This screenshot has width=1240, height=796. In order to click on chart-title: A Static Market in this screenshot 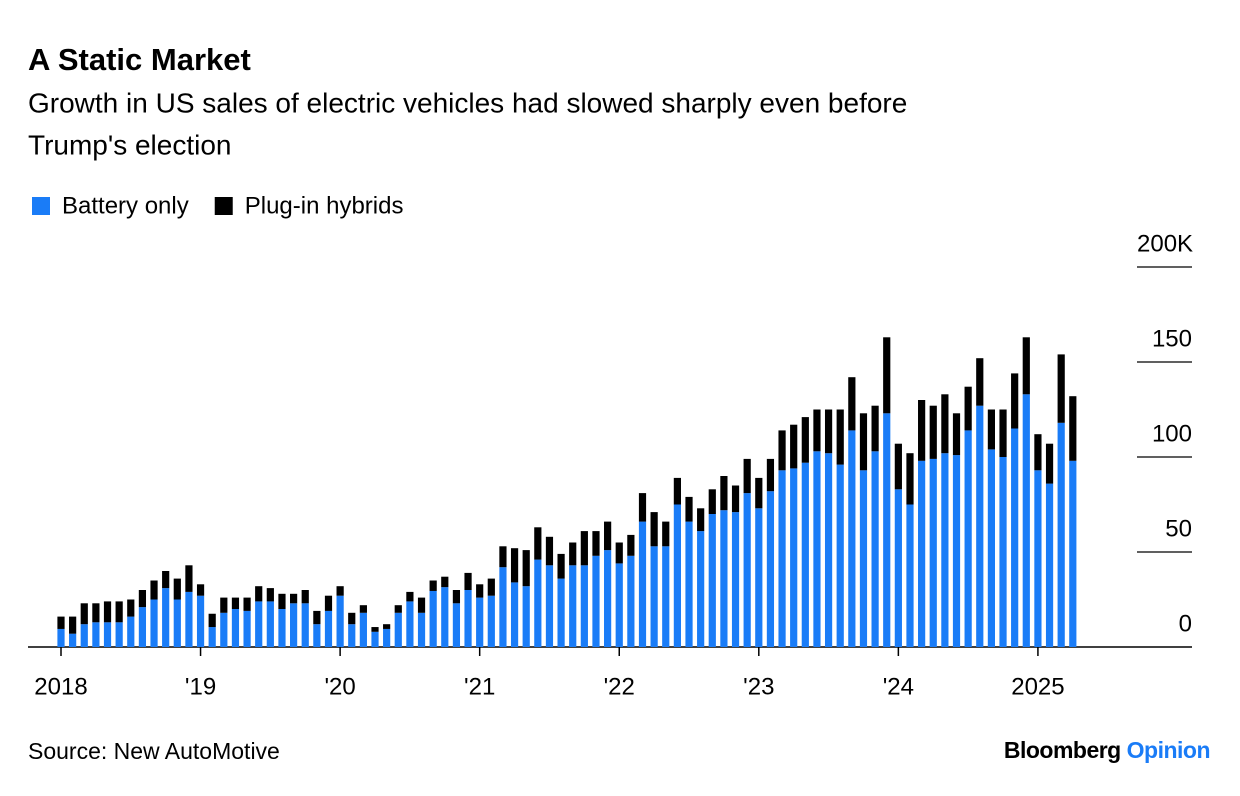, I will do `click(139, 59)`.